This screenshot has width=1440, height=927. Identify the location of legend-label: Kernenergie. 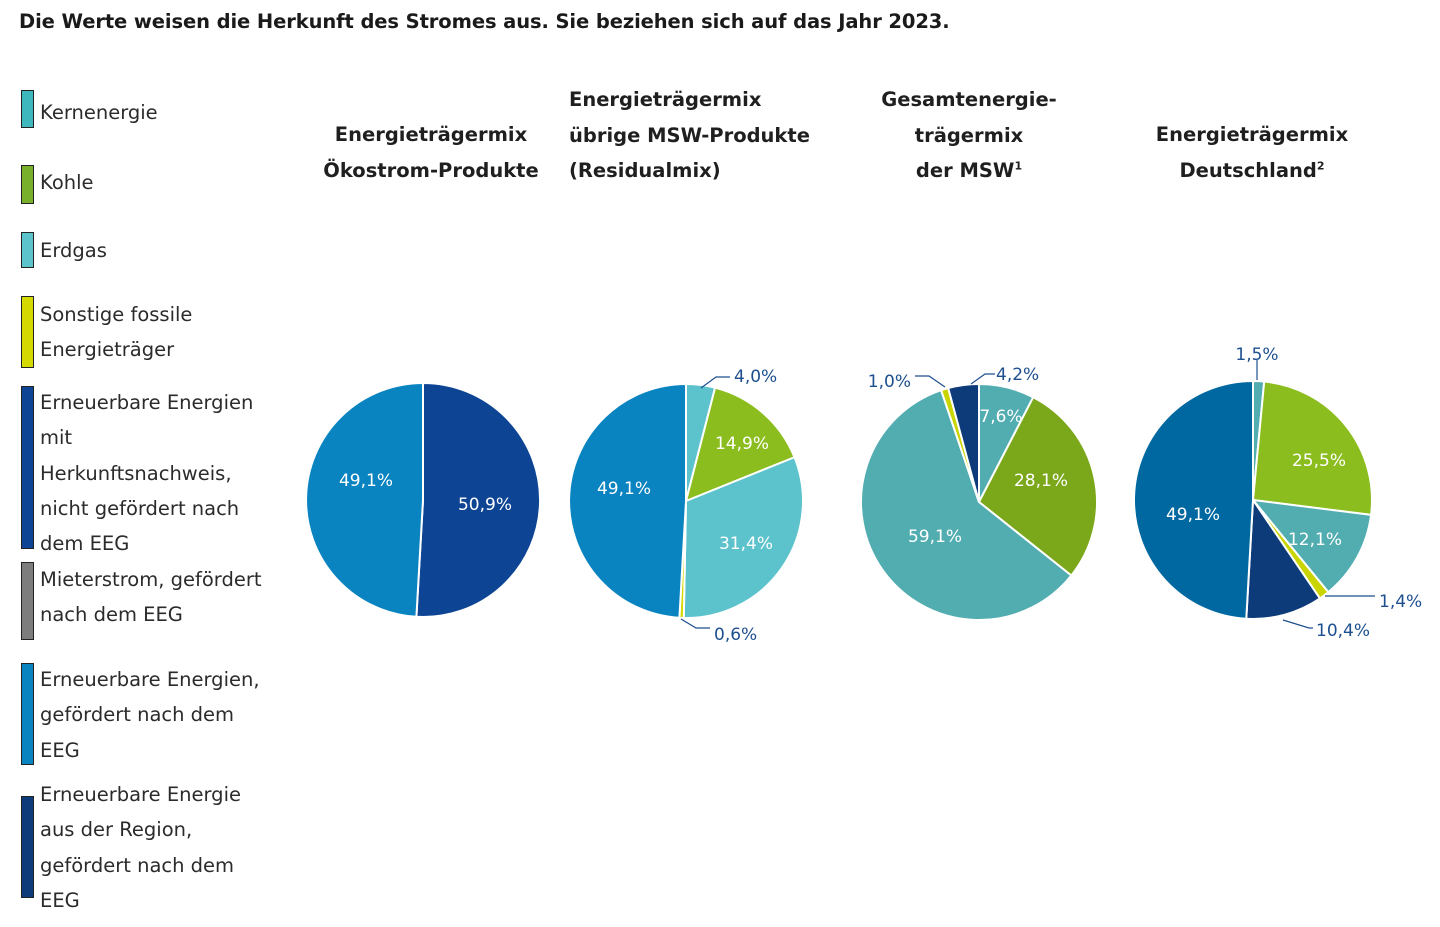
(99, 112).